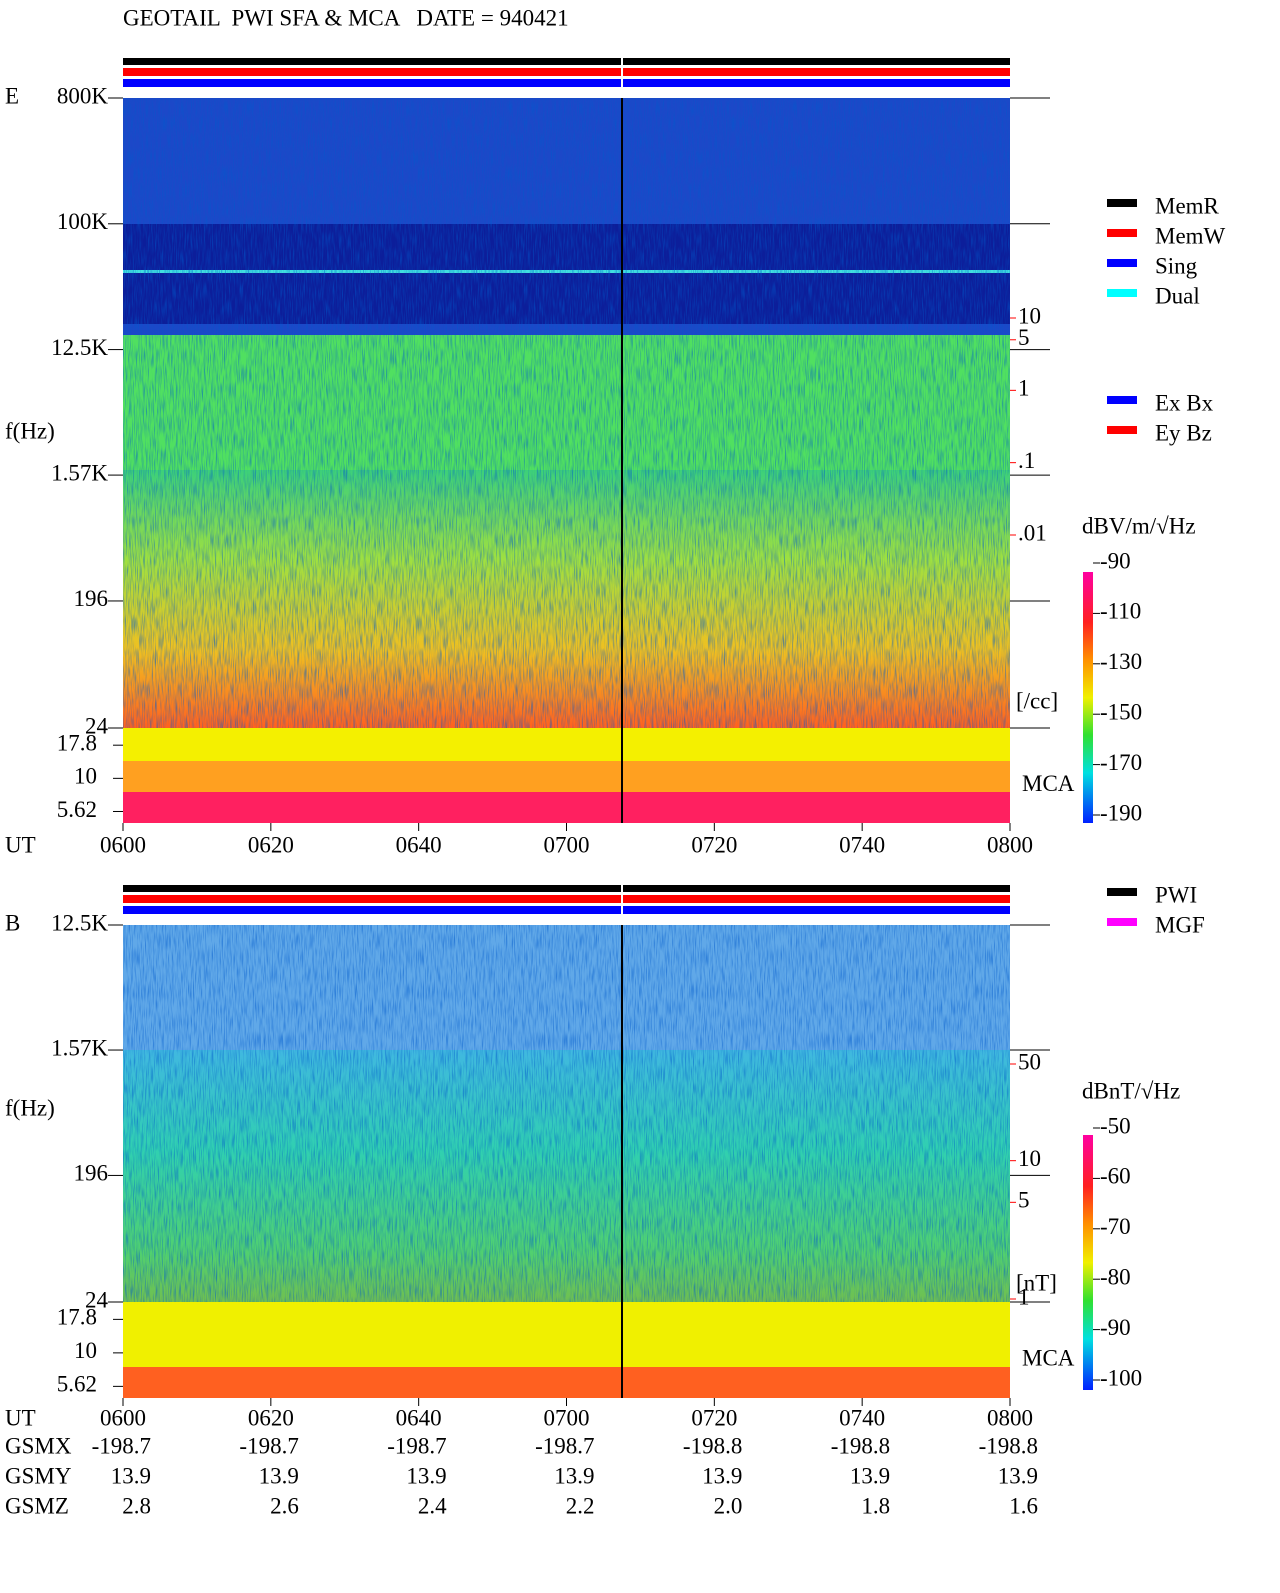 The image size is (1280, 1593). I want to click on y-tick-label: 100K, so click(83, 221).